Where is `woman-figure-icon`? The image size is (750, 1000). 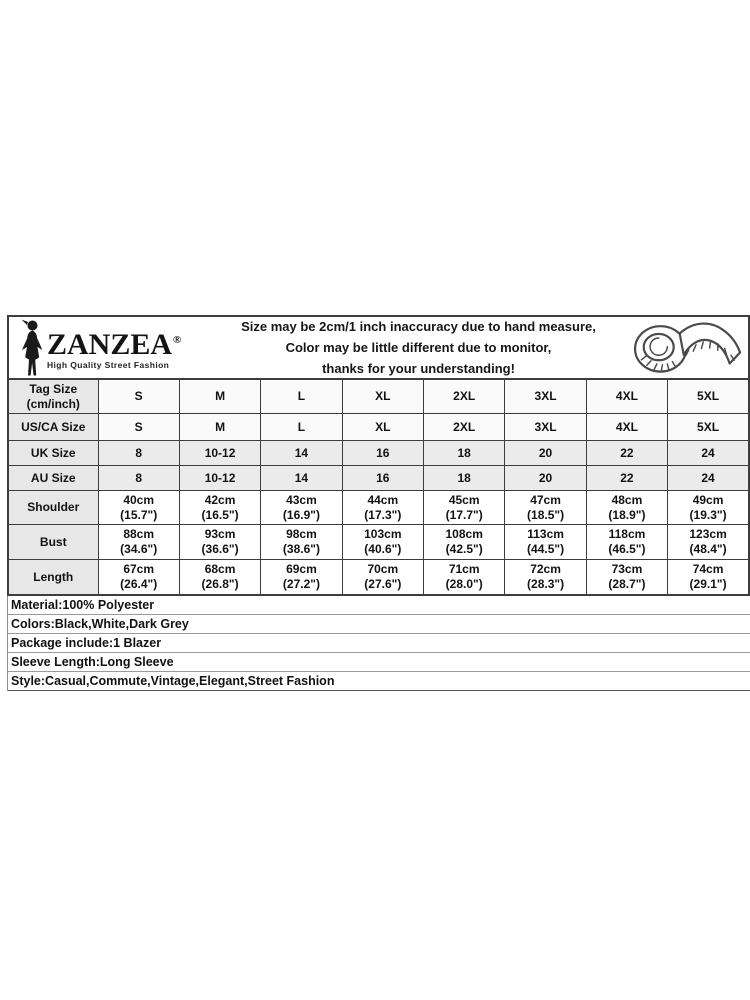
woman-figure-icon is located at coordinates (32, 348).